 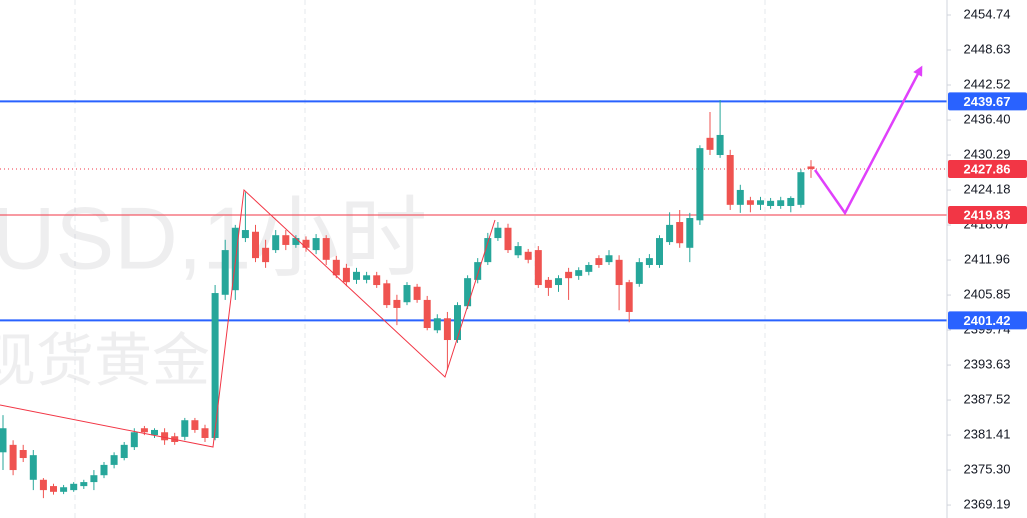 What do you see at coordinates (987, 188) in the screenshot?
I see `y-tick-label: 2424.18` at bounding box center [987, 188].